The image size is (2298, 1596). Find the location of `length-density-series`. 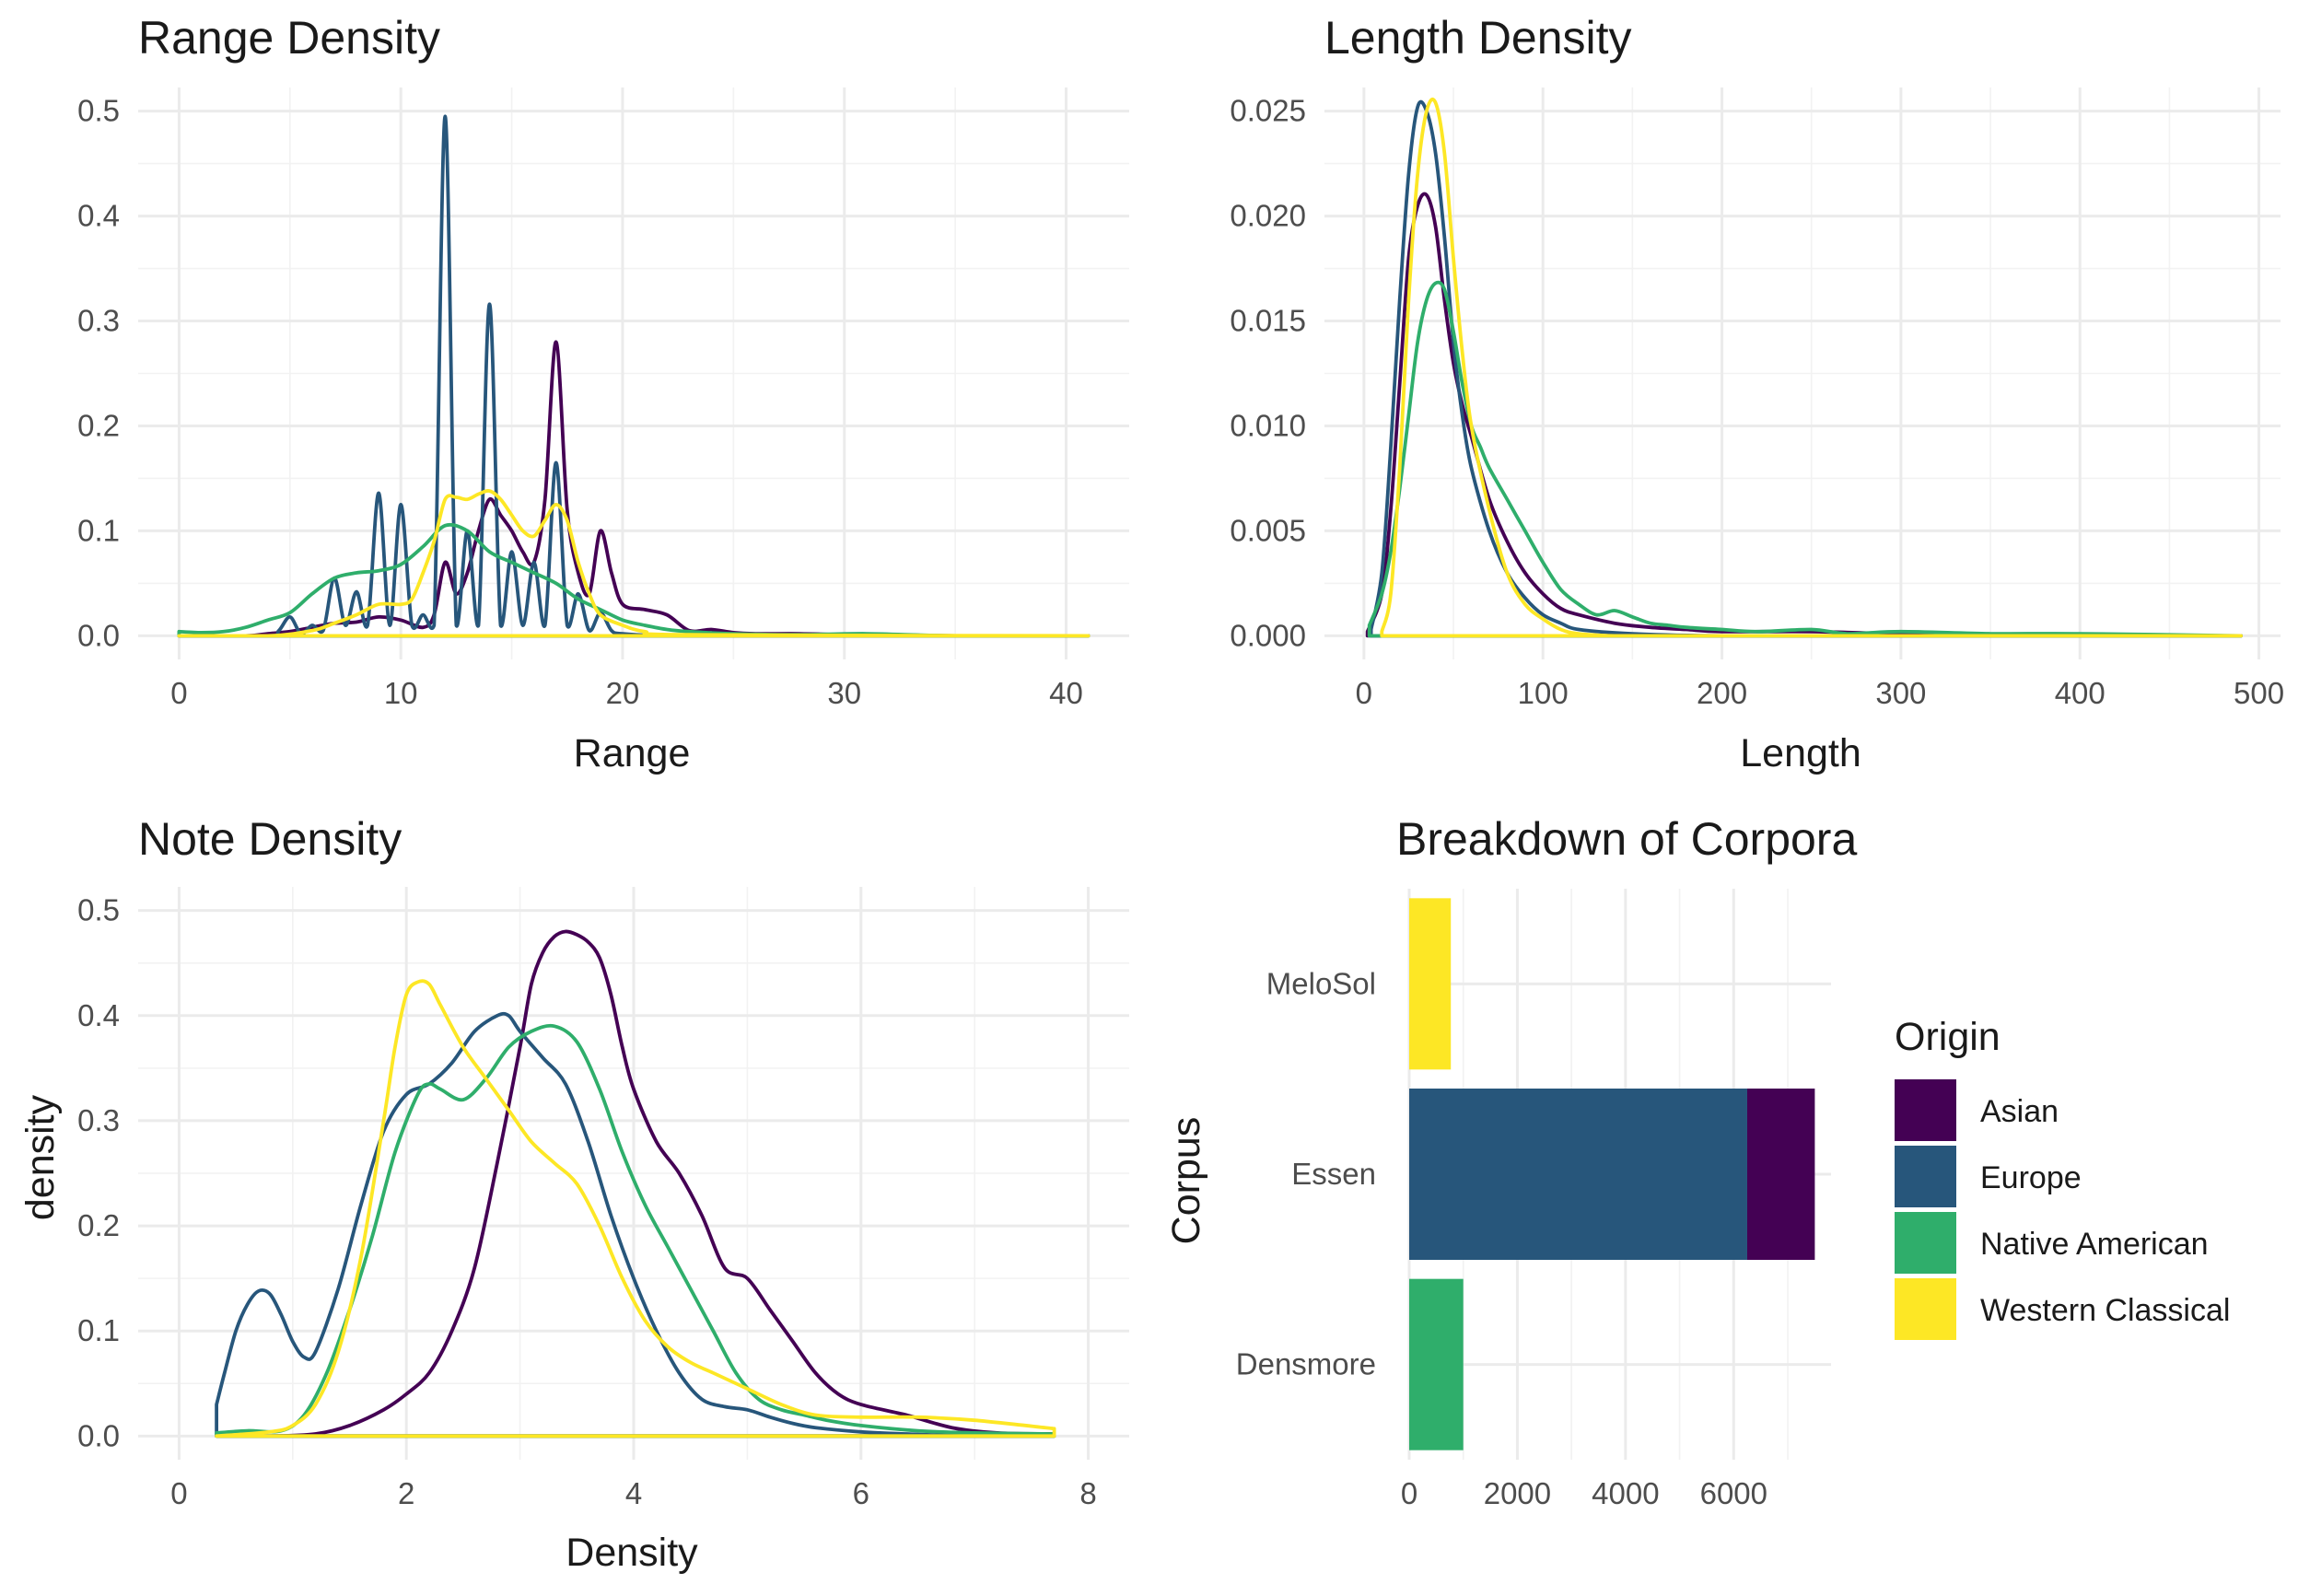

length-density-series is located at coordinates (1804, 368).